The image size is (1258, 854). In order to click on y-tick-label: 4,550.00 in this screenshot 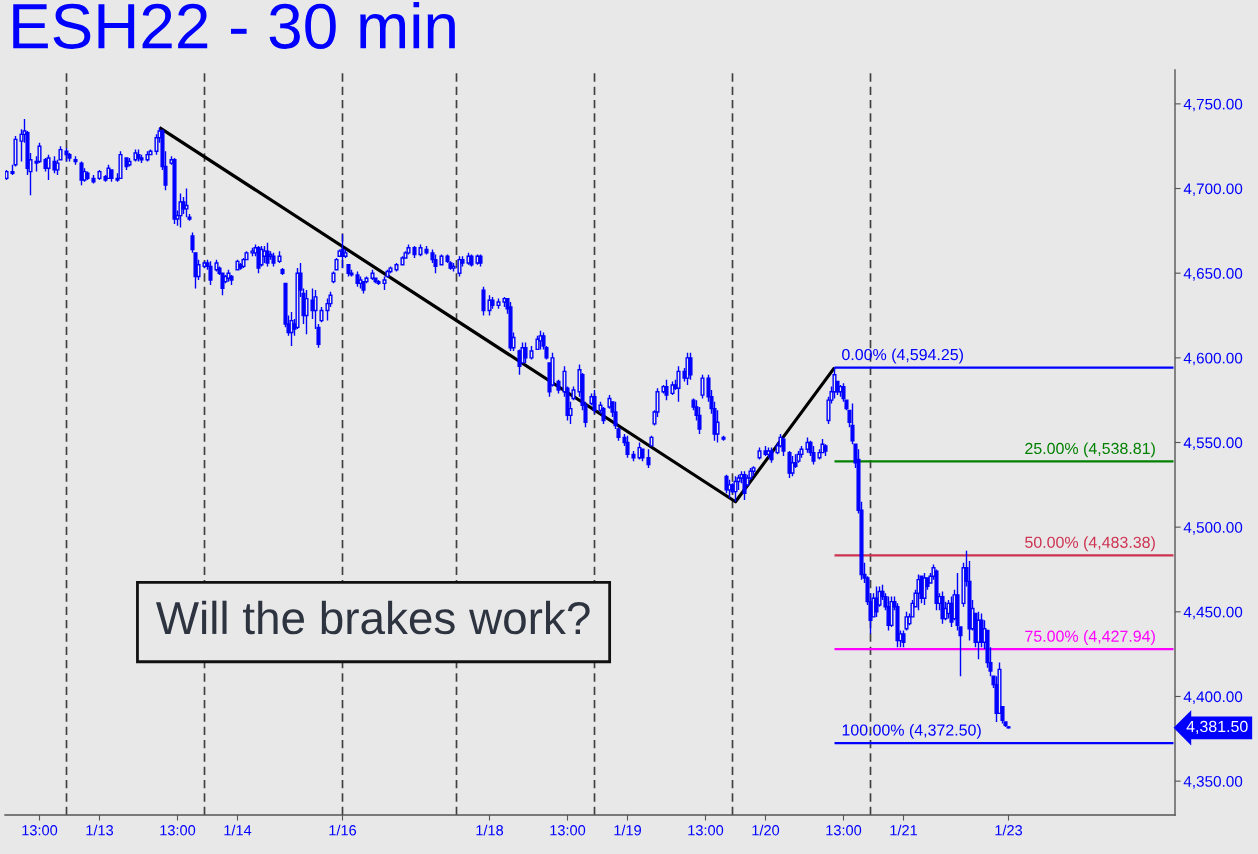, I will do `click(1213, 443)`.